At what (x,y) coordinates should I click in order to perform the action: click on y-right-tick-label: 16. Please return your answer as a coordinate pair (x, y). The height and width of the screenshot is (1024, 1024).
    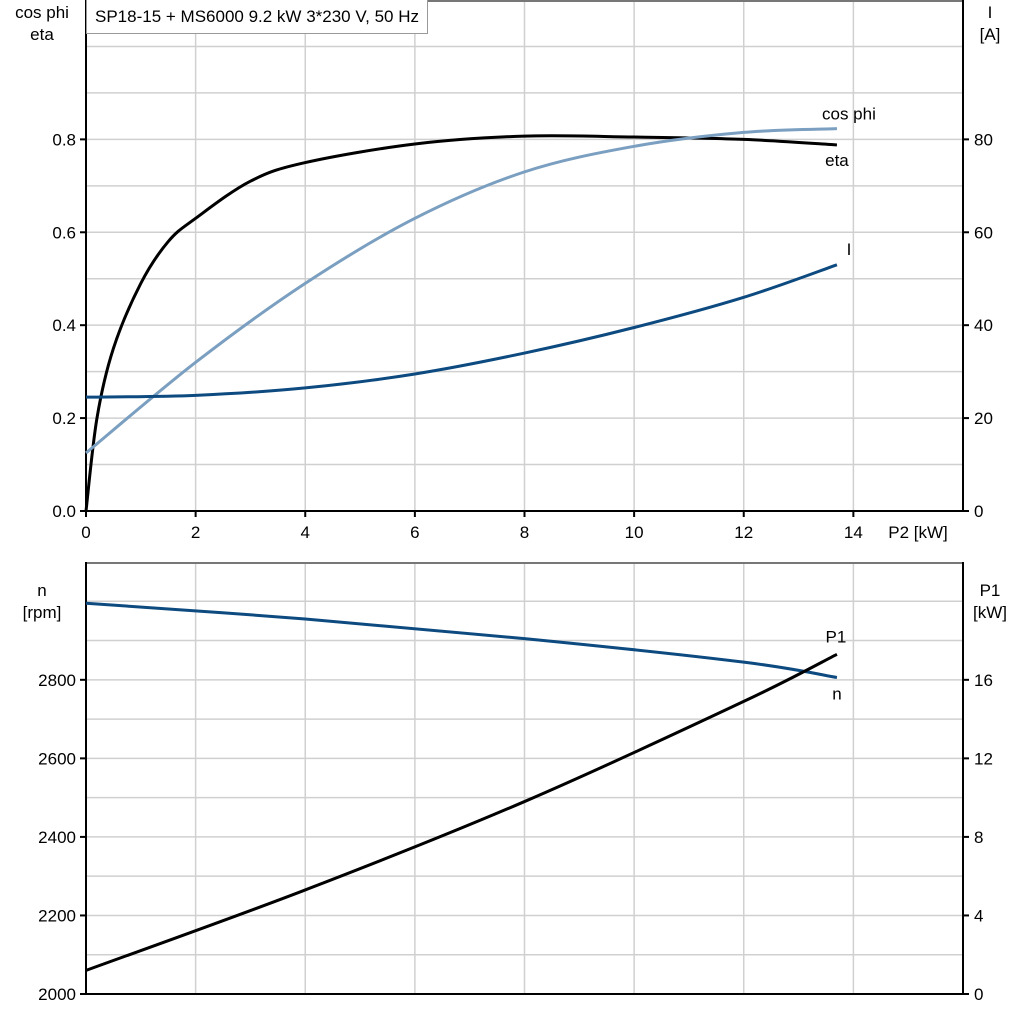
    Looking at the image, I should click on (983, 680).